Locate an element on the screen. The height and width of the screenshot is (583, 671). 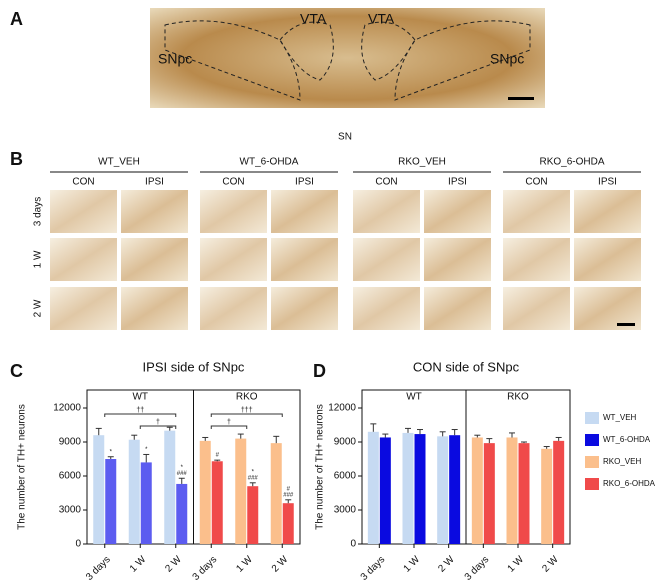
micrograph-a is located at coordinates (347, 58).